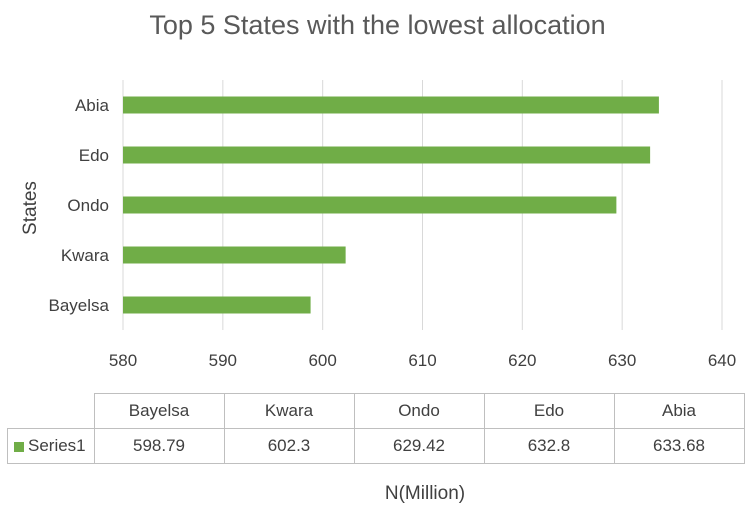 The image size is (755, 524). What do you see at coordinates (322, 360) in the screenshot?
I see `x-tick-label: 600` at bounding box center [322, 360].